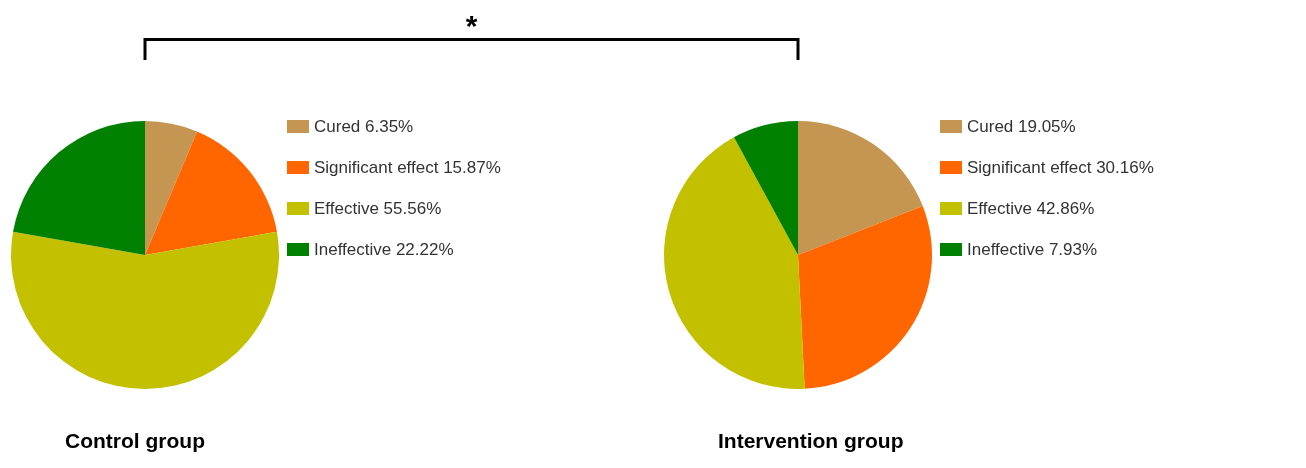  I want to click on legend-label: Ineffective 22.22%, so click(384, 249).